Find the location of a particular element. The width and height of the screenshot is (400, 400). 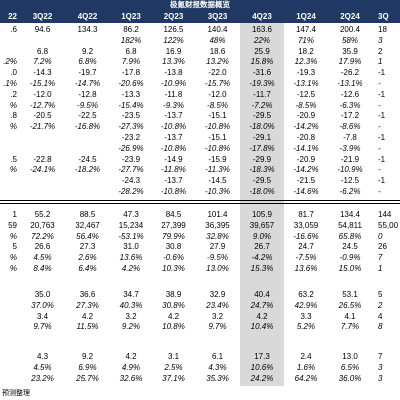

table-cell: -13.7 is located at coordinates (173, 116).